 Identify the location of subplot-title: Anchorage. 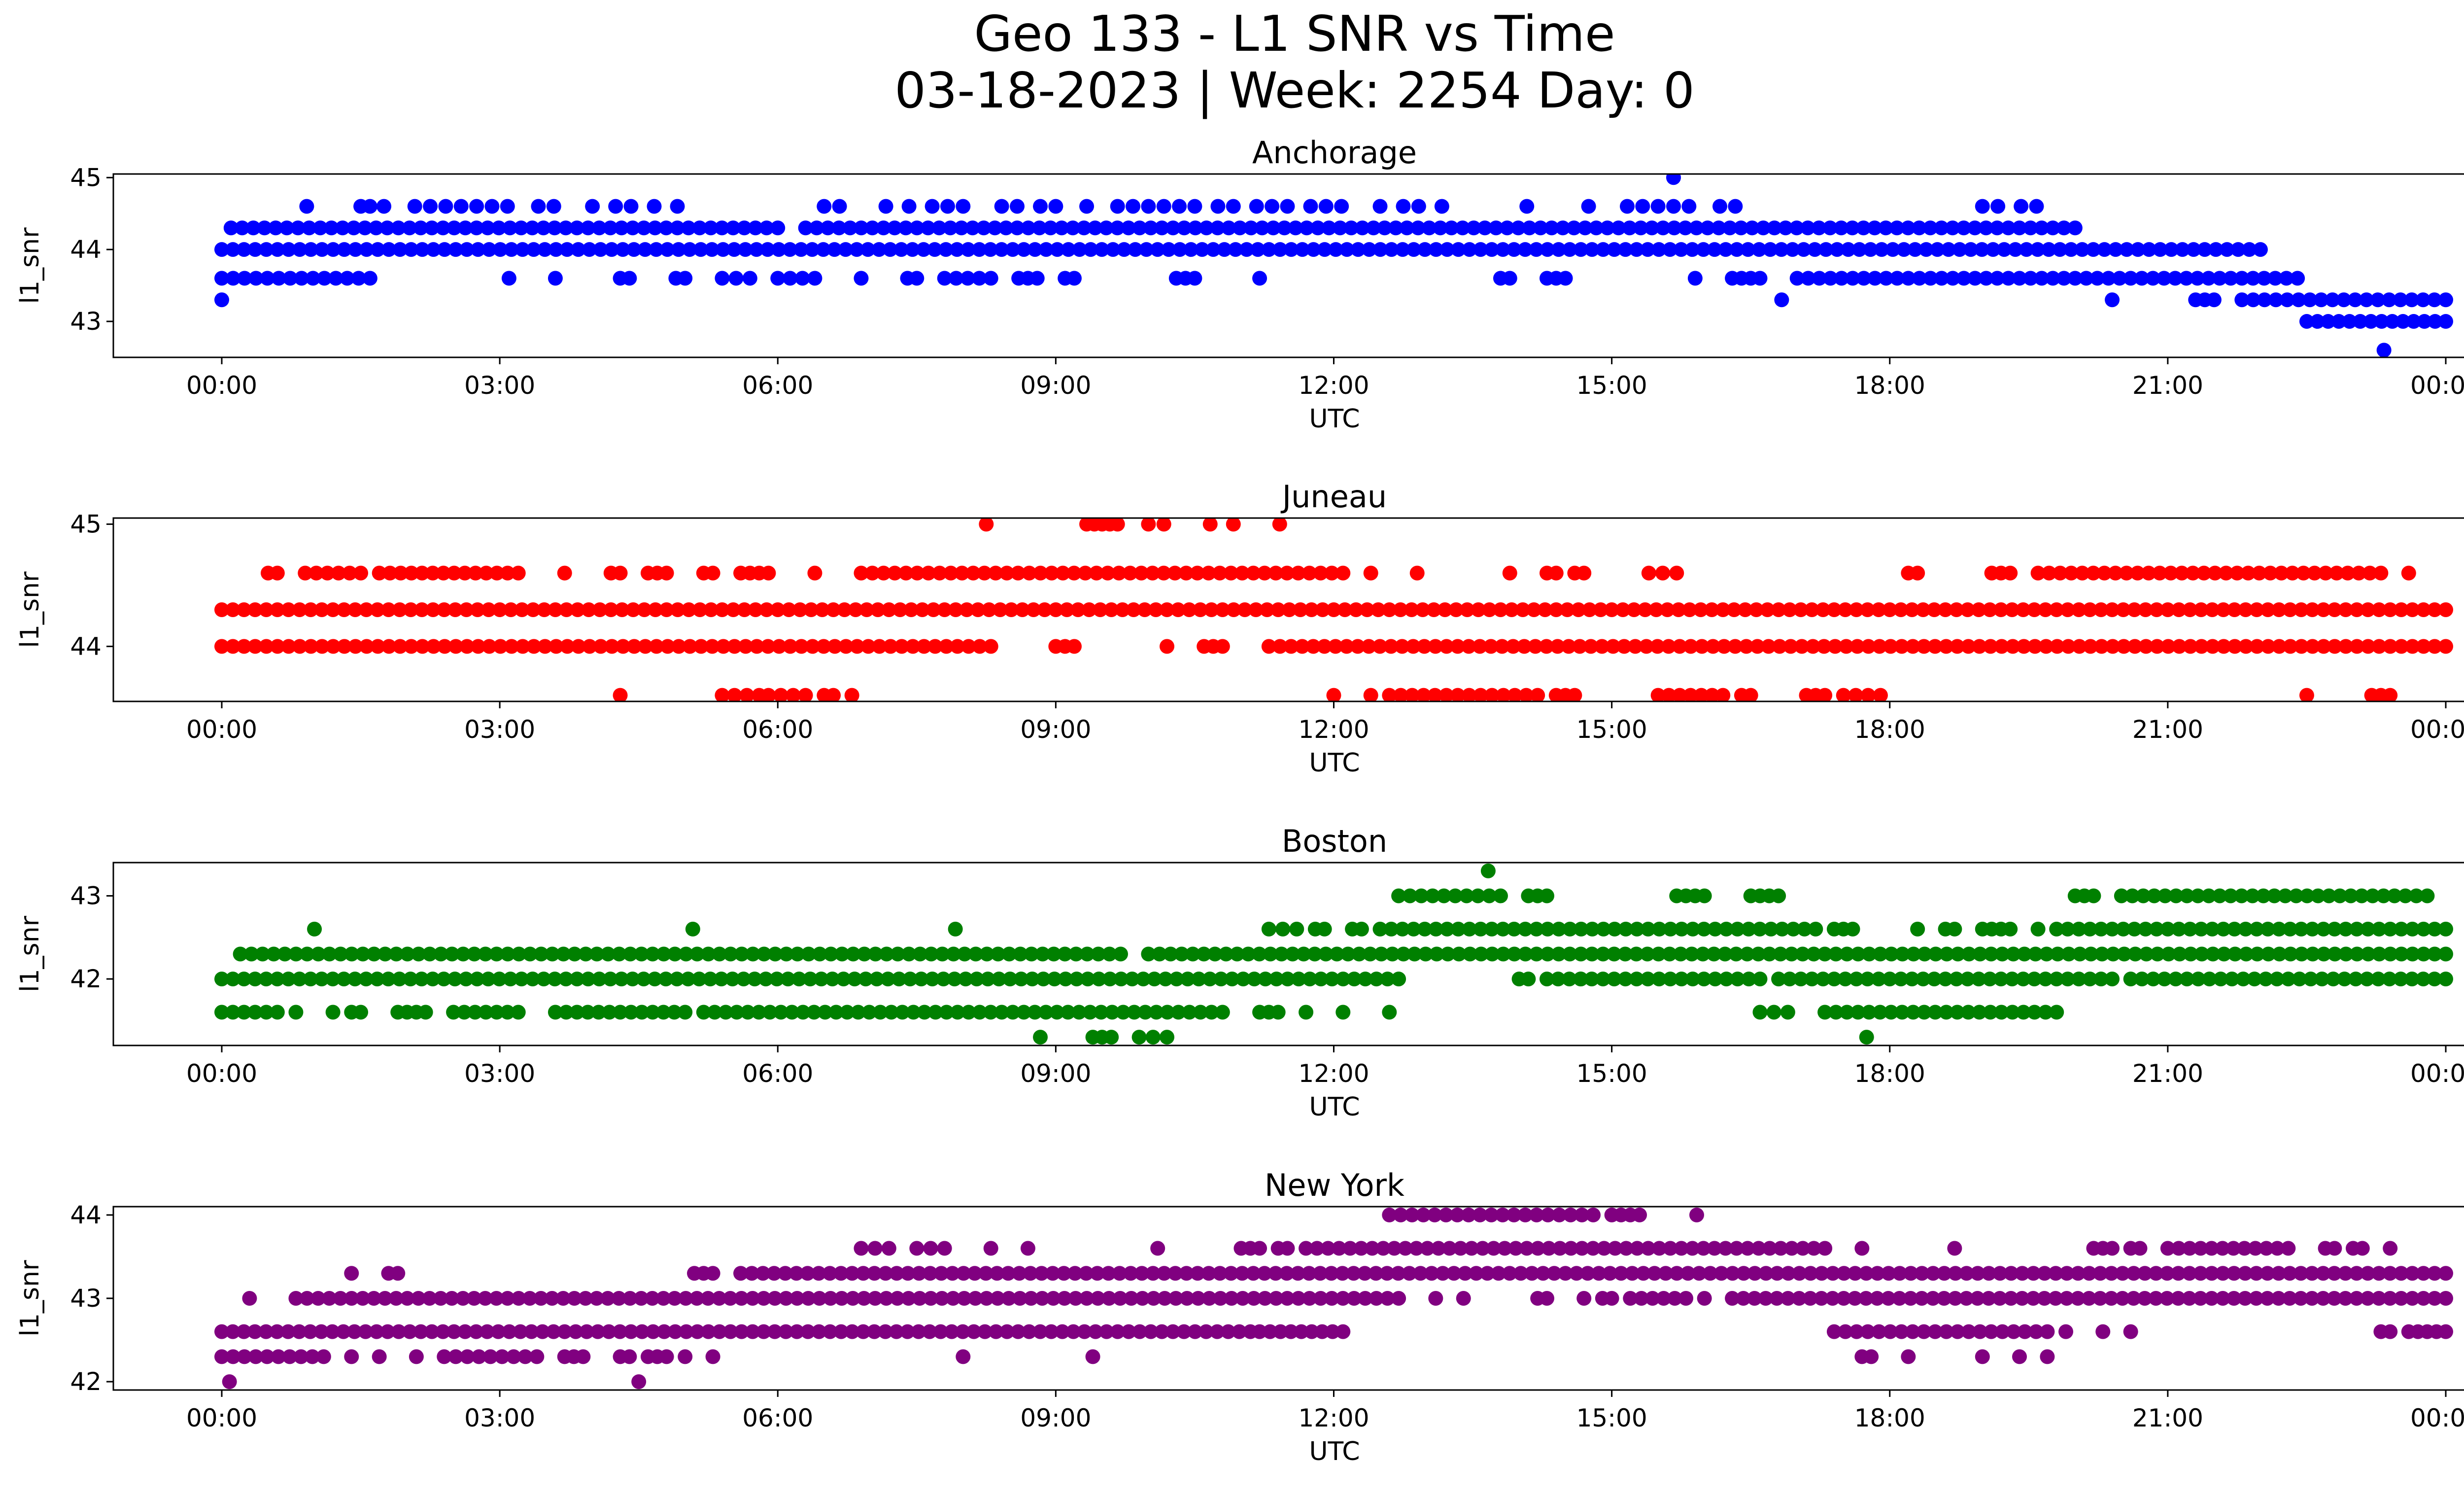
(1334, 153).